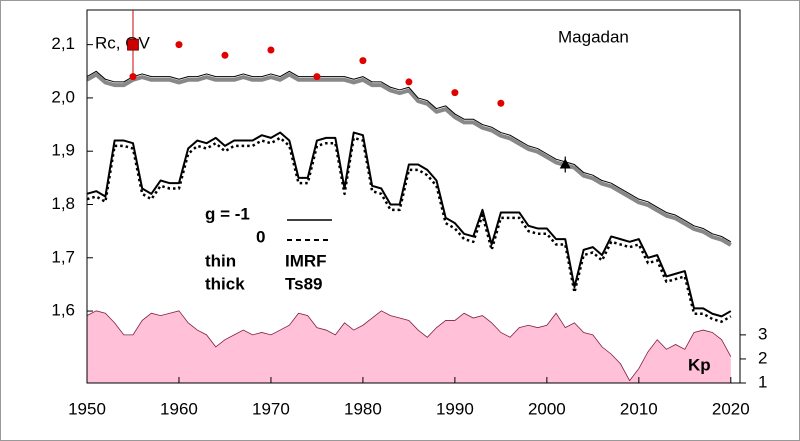 The width and height of the screenshot is (800, 441). Describe the element at coordinates (179, 408) in the screenshot. I see `x-tick-label: 1960` at that location.